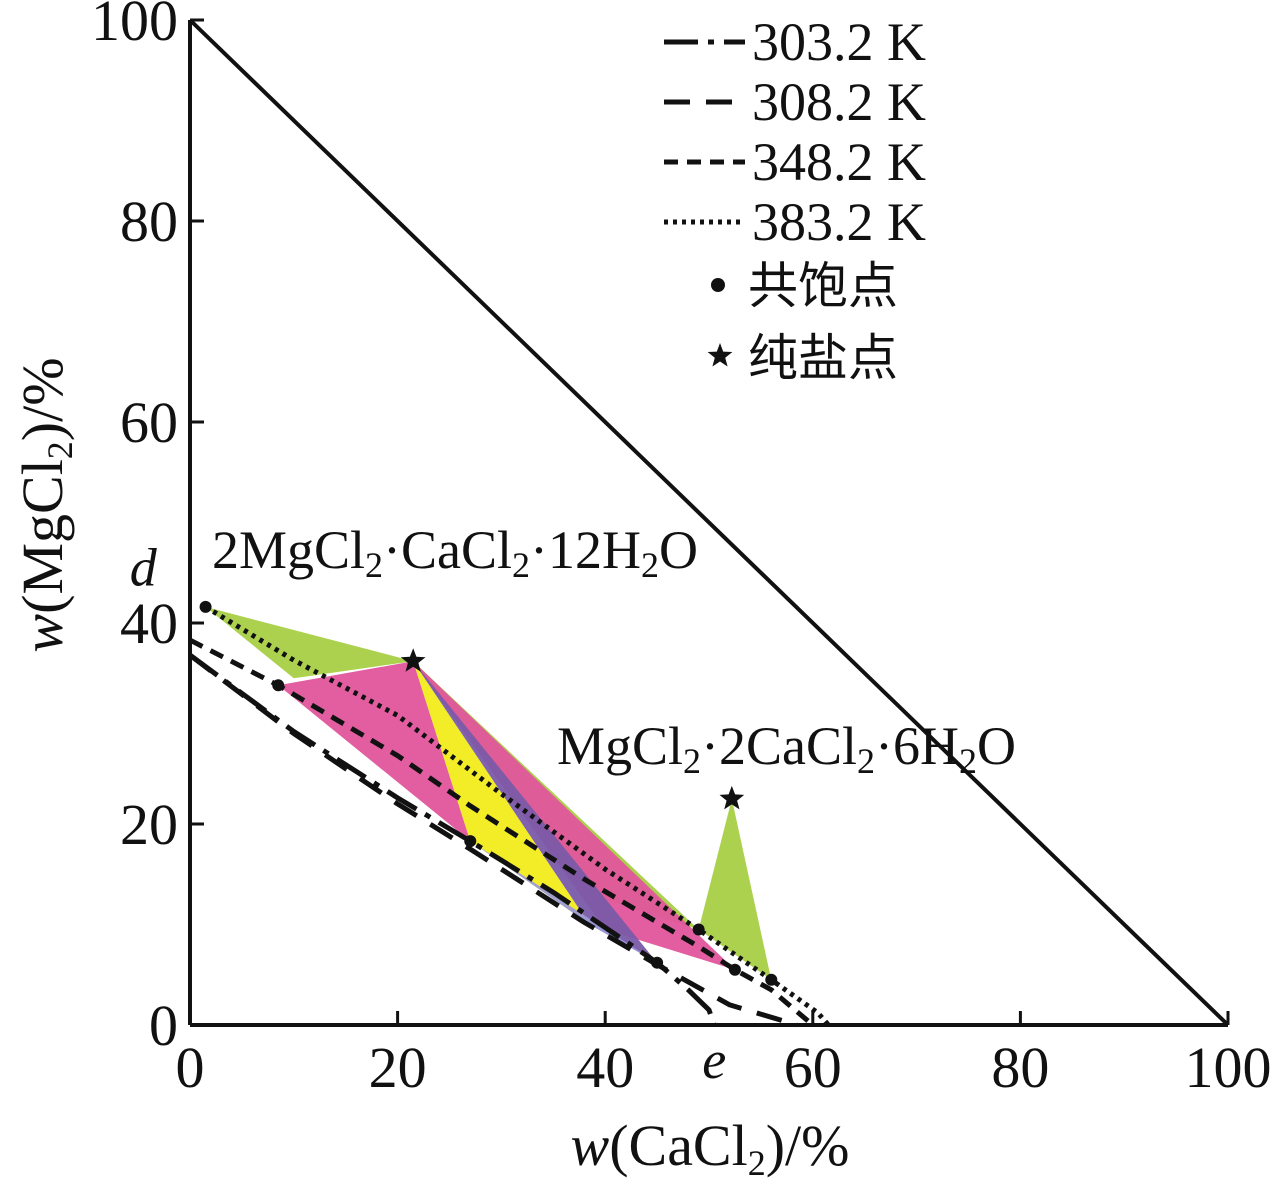  What do you see at coordinates (447, 550) in the screenshot?
I see `salt-formula-part: ·CaCl` at bounding box center [447, 550].